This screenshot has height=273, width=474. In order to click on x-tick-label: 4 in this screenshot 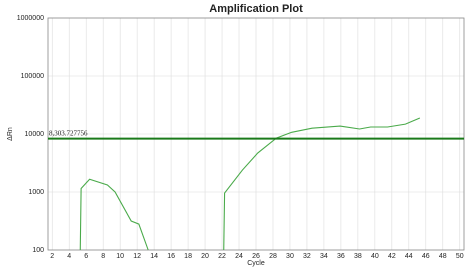, I will do `click(69, 256)`.